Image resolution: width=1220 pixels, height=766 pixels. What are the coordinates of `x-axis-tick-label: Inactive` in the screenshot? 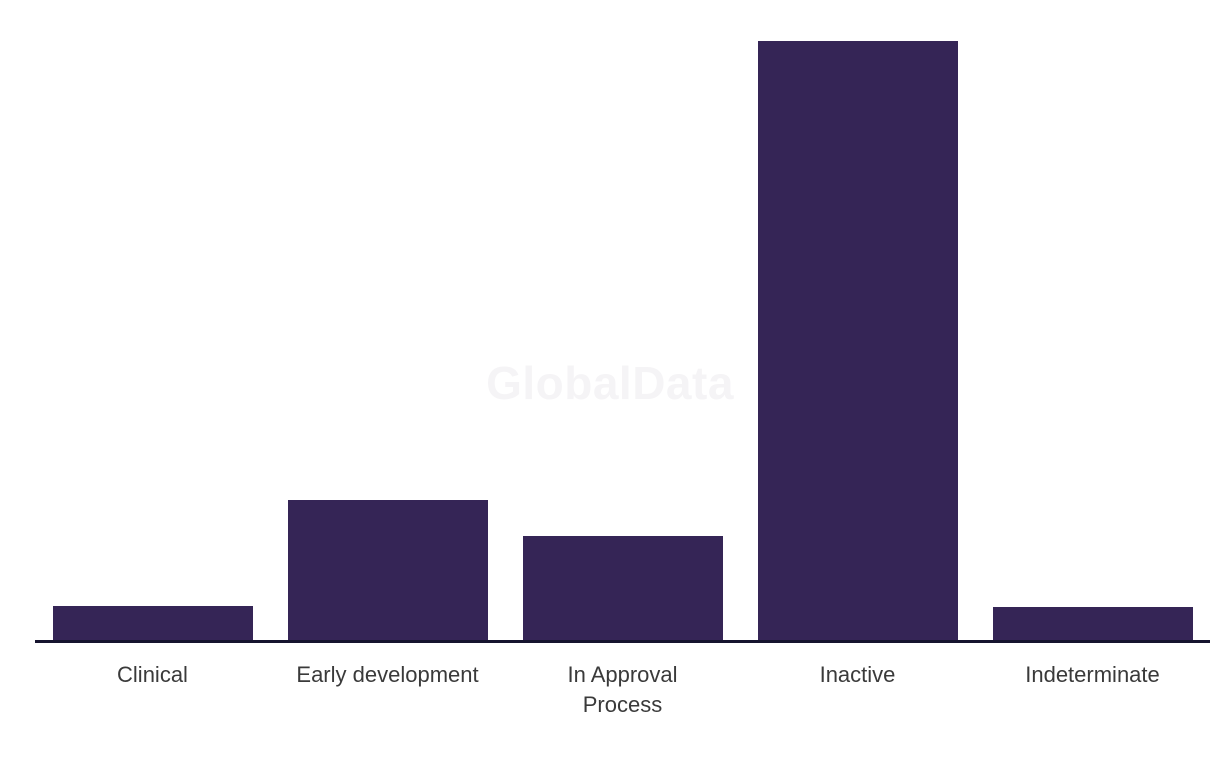 It's located at (857, 674).